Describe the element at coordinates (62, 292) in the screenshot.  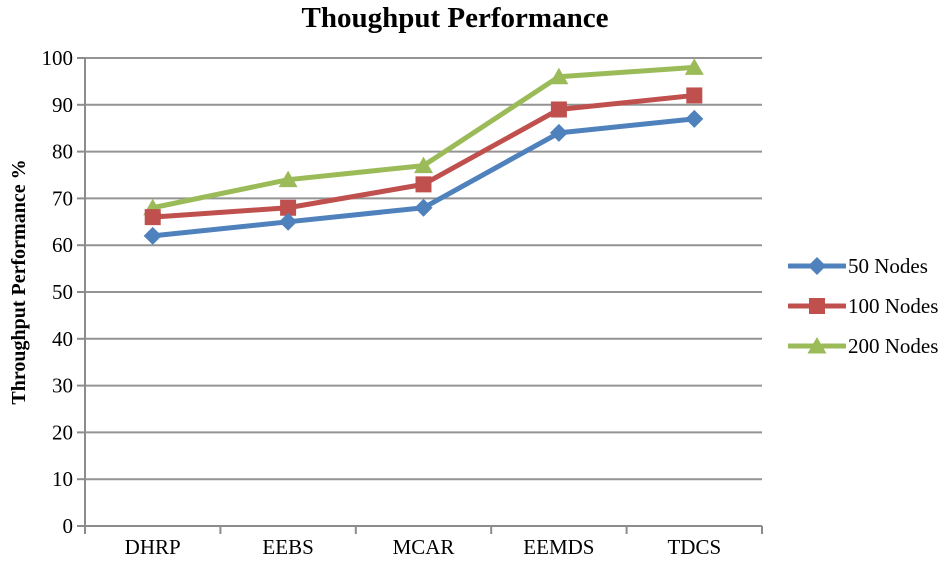
I see `y-tick-label: 50` at that location.